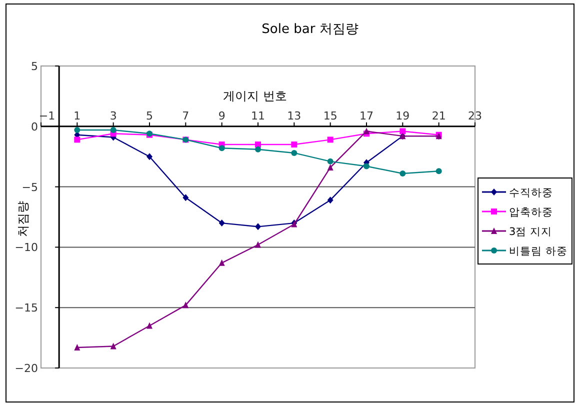  What do you see at coordinates (530, 232) in the screenshot?
I see `legend-label: 3점 지지` at bounding box center [530, 232].